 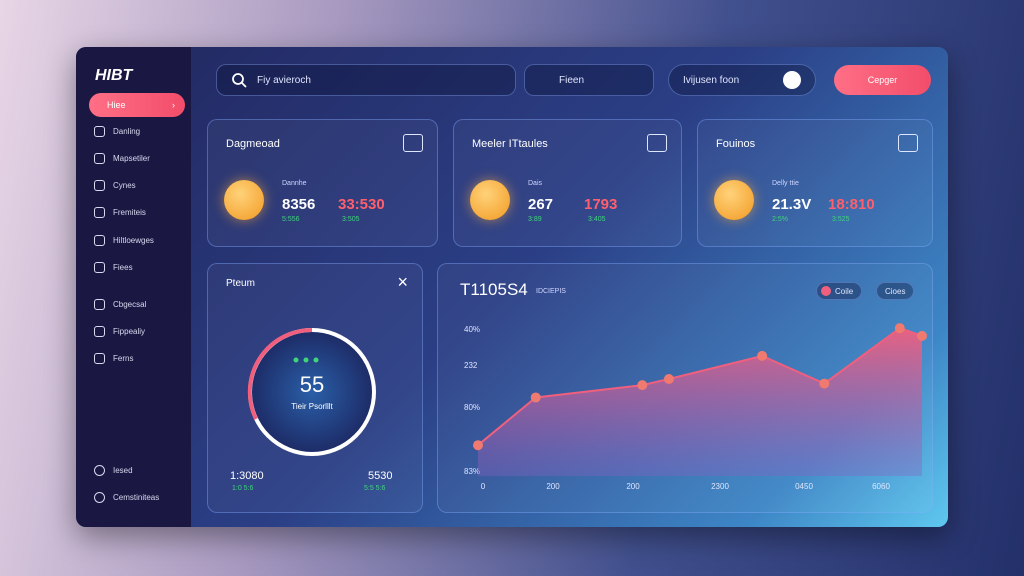 What do you see at coordinates (312, 406) in the screenshot?
I see `gauge-caption: Tieir Psorlllt` at bounding box center [312, 406].